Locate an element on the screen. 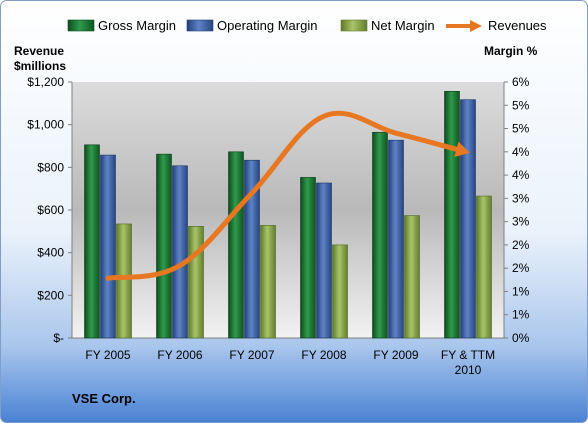  legend-label-operating-margin: Operating Margin is located at coordinates (267, 25).